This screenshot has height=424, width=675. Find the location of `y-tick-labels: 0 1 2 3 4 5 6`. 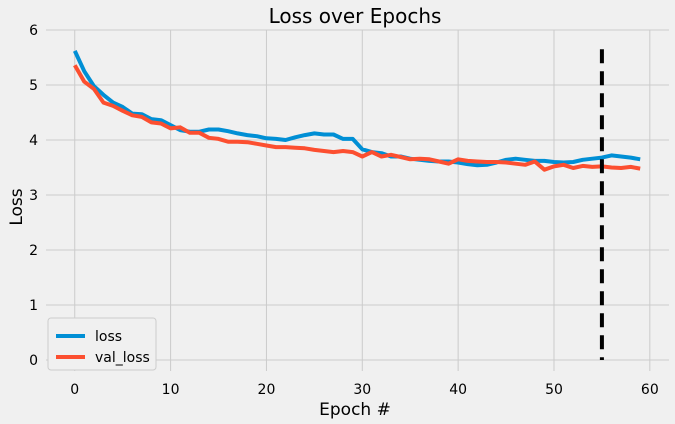

y-tick-labels: 0 1 2 3 4 5 6 is located at coordinates (33, 196).